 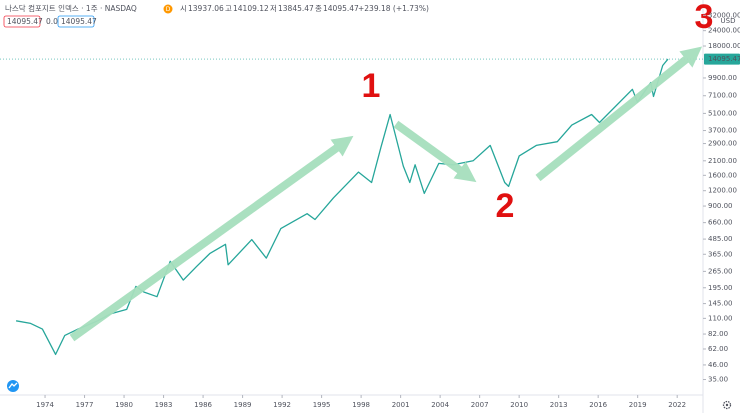 What do you see at coordinates (724, 15) in the screenshot?
I see `y-tick-label: 32000.00` at bounding box center [724, 15].